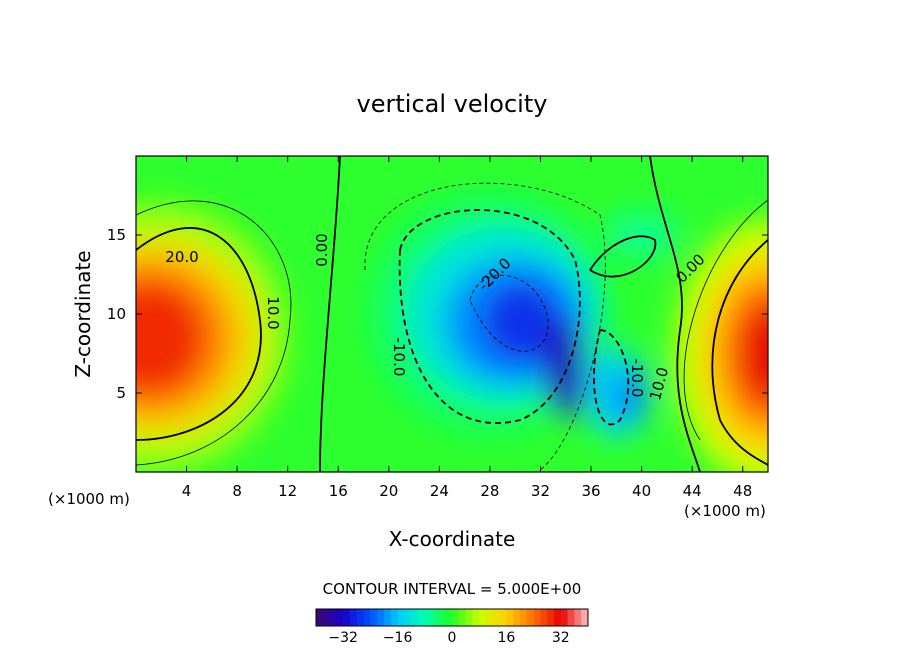 This screenshot has height=654, width=904. Describe the element at coordinates (561, 638) in the screenshot. I see `colorbar-tick-label: 32` at that location.